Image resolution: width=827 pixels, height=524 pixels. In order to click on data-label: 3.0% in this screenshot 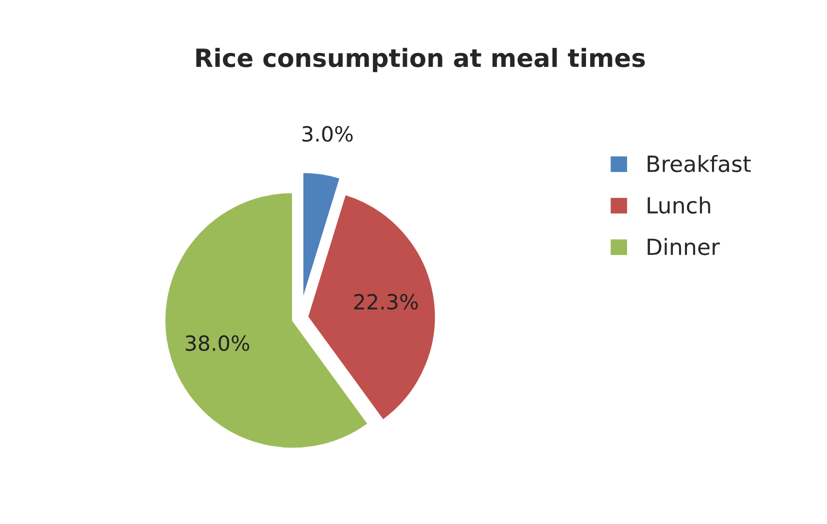, I will do `click(327, 134)`.